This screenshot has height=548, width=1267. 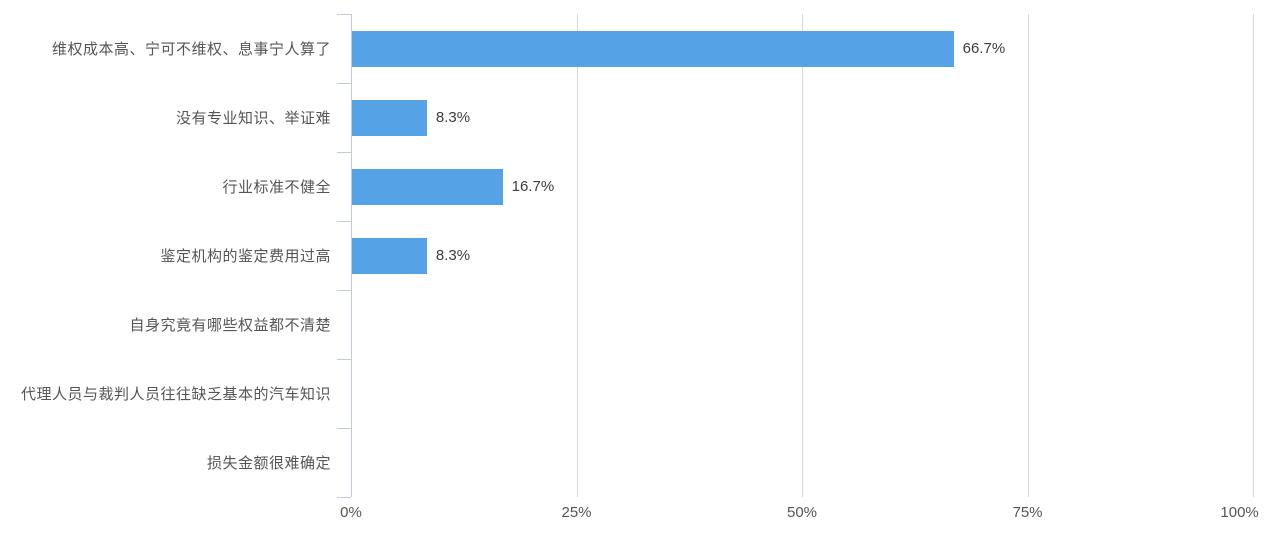 What do you see at coordinates (175, 394) in the screenshot?
I see `category-label: 代理人员与裁判人员往往缺乏基本的汽车知识` at bounding box center [175, 394].